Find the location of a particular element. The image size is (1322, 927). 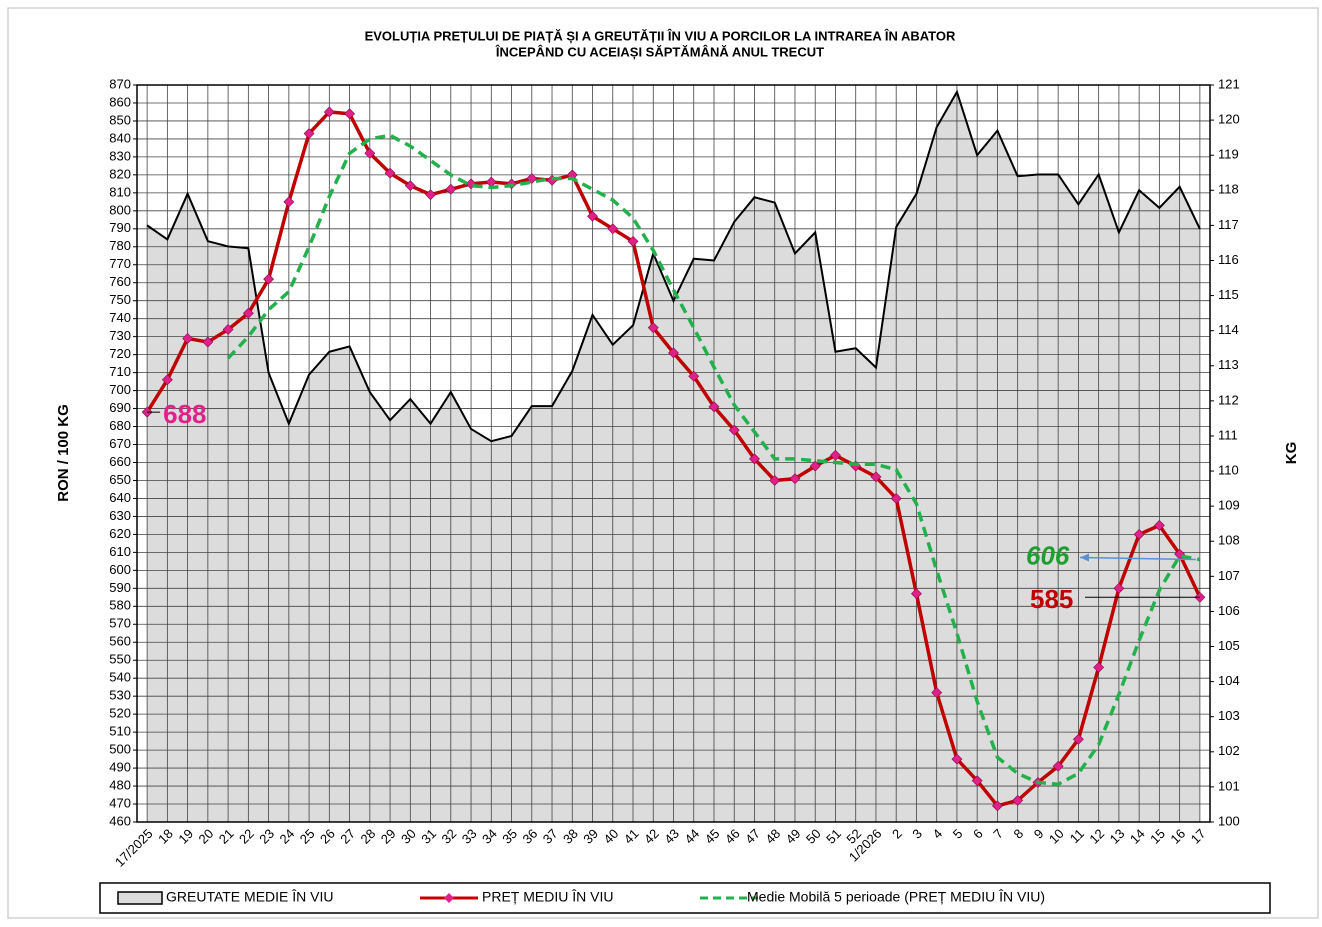

y-tick-label: 680 is located at coordinates (120, 425).